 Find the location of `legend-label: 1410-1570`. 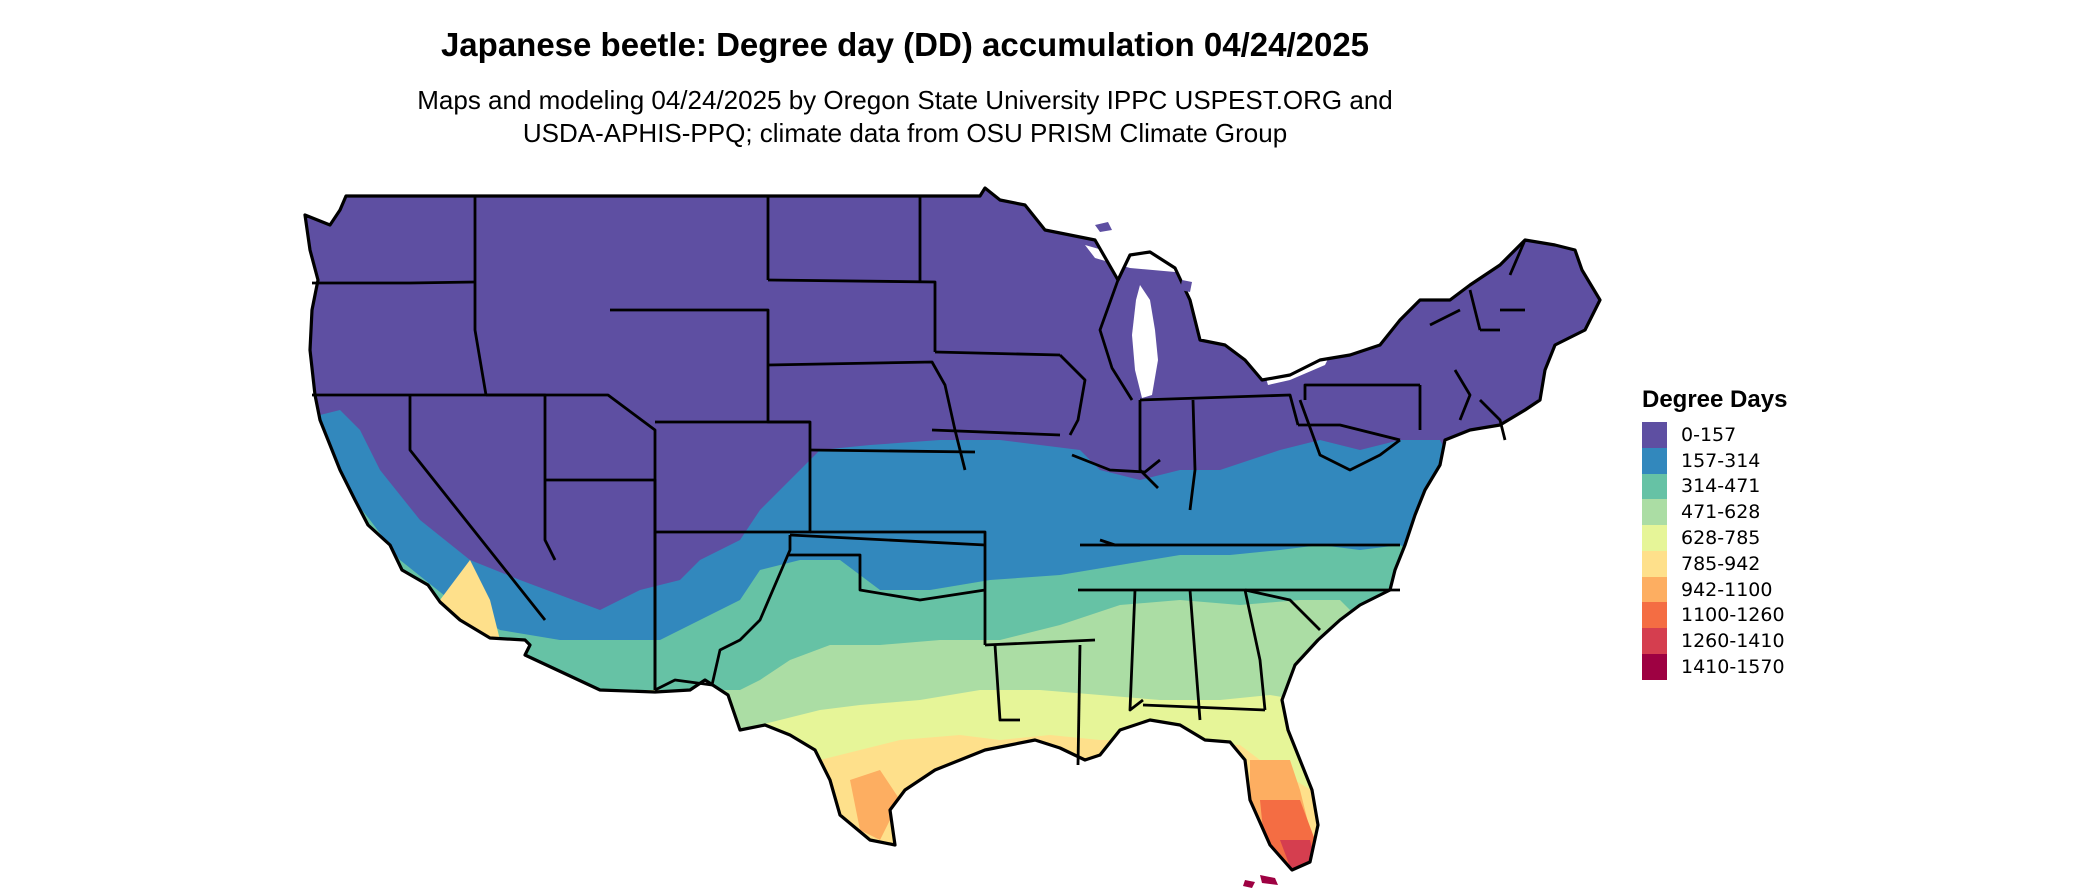

legend-label: 1410-1570 is located at coordinates (1733, 667).